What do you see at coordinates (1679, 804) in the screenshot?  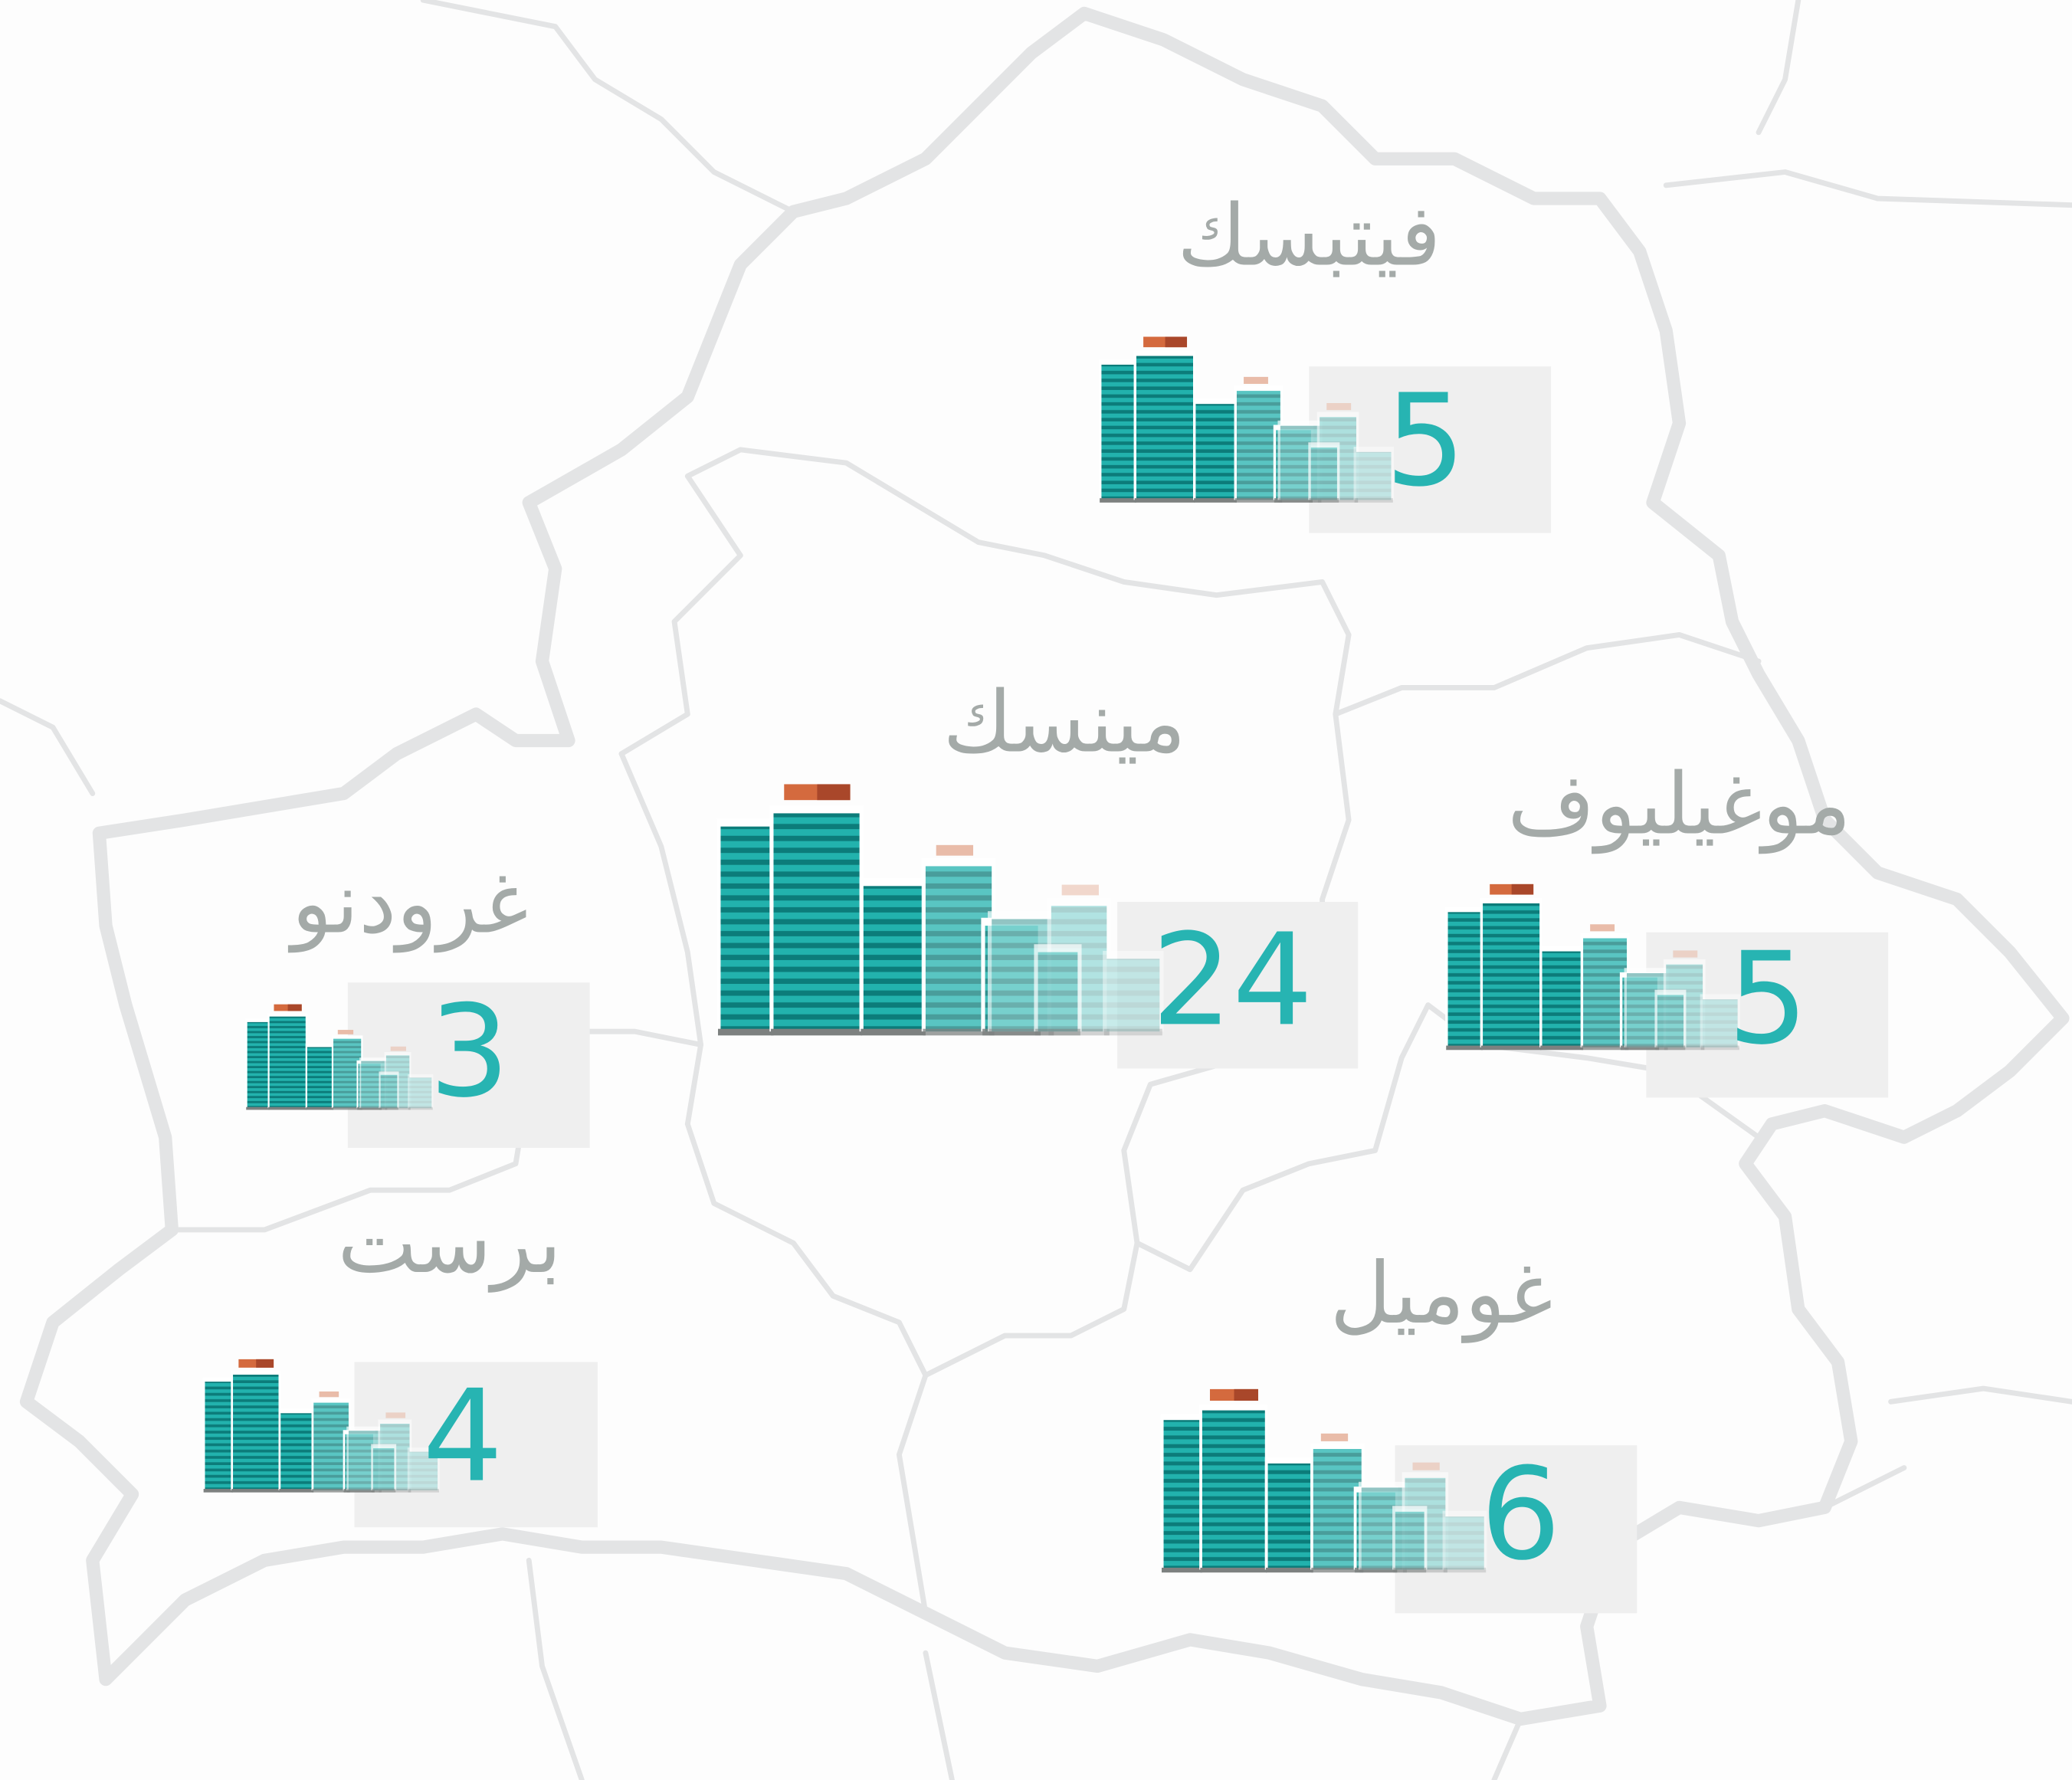 I see `region-name: موغيليوف` at bounding box center [1679, 804].